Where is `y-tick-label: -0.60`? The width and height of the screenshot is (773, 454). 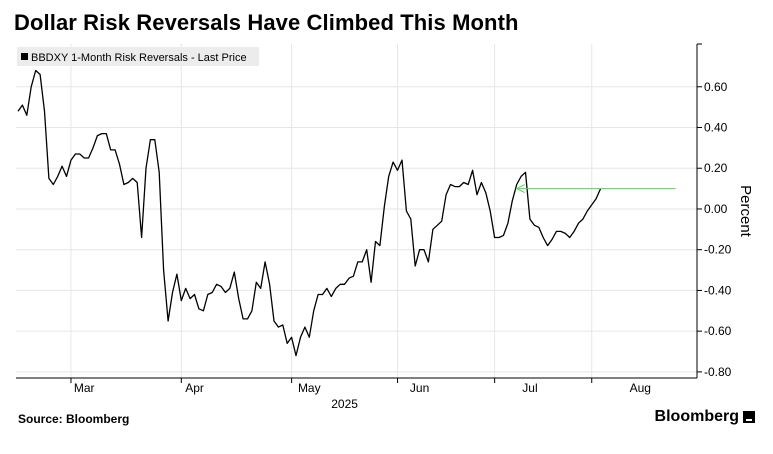
y-tick-label: -0.60 is located at coordinates (718, 331).